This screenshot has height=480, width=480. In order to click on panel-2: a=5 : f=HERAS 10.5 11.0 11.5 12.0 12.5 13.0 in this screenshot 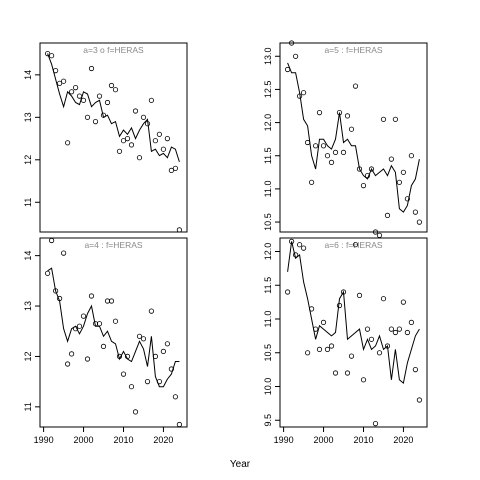, I will do `click(345, 139)`.